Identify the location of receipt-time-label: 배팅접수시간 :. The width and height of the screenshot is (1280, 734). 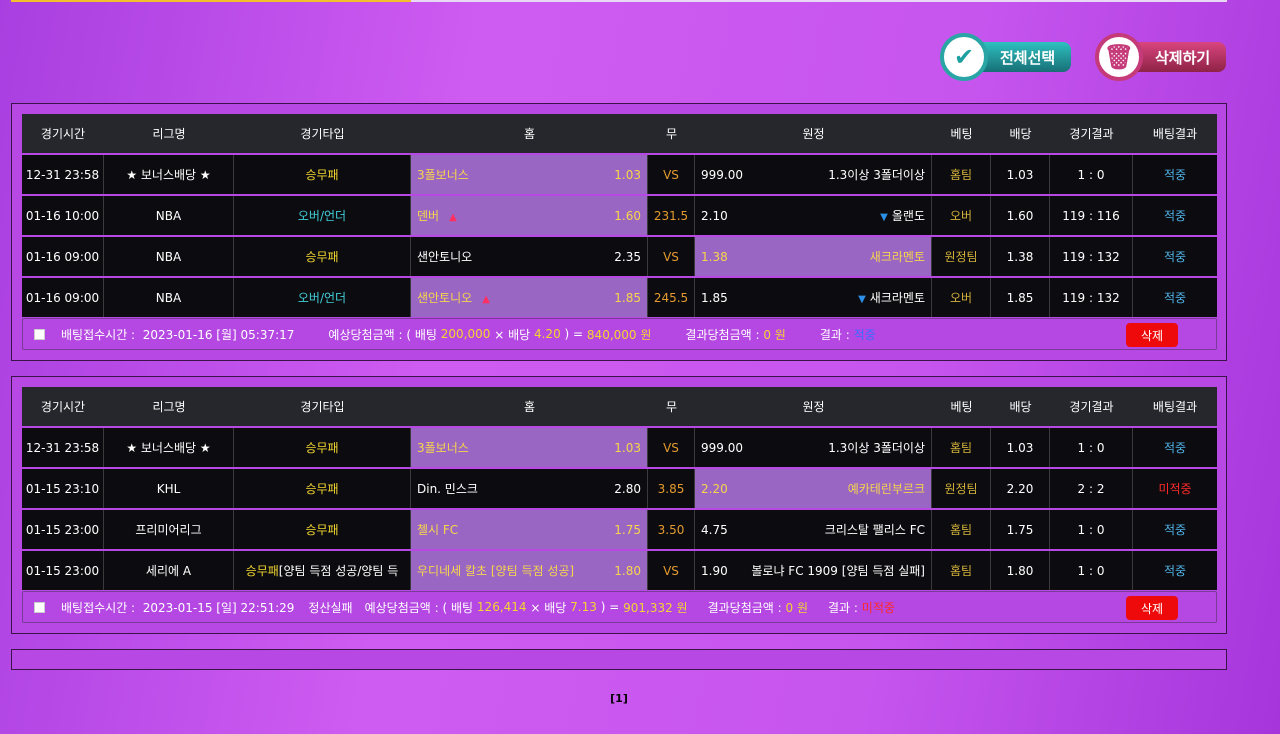
(98, 334).